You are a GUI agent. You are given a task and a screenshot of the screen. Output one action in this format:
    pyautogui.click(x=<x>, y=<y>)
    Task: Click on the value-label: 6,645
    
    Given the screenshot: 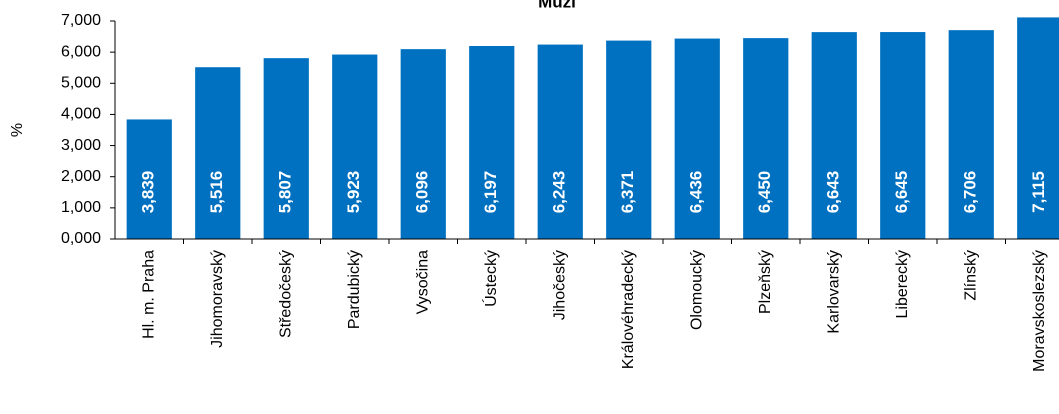 What is the action you would take?
    pyautogui.click(x=901, y=192)
    